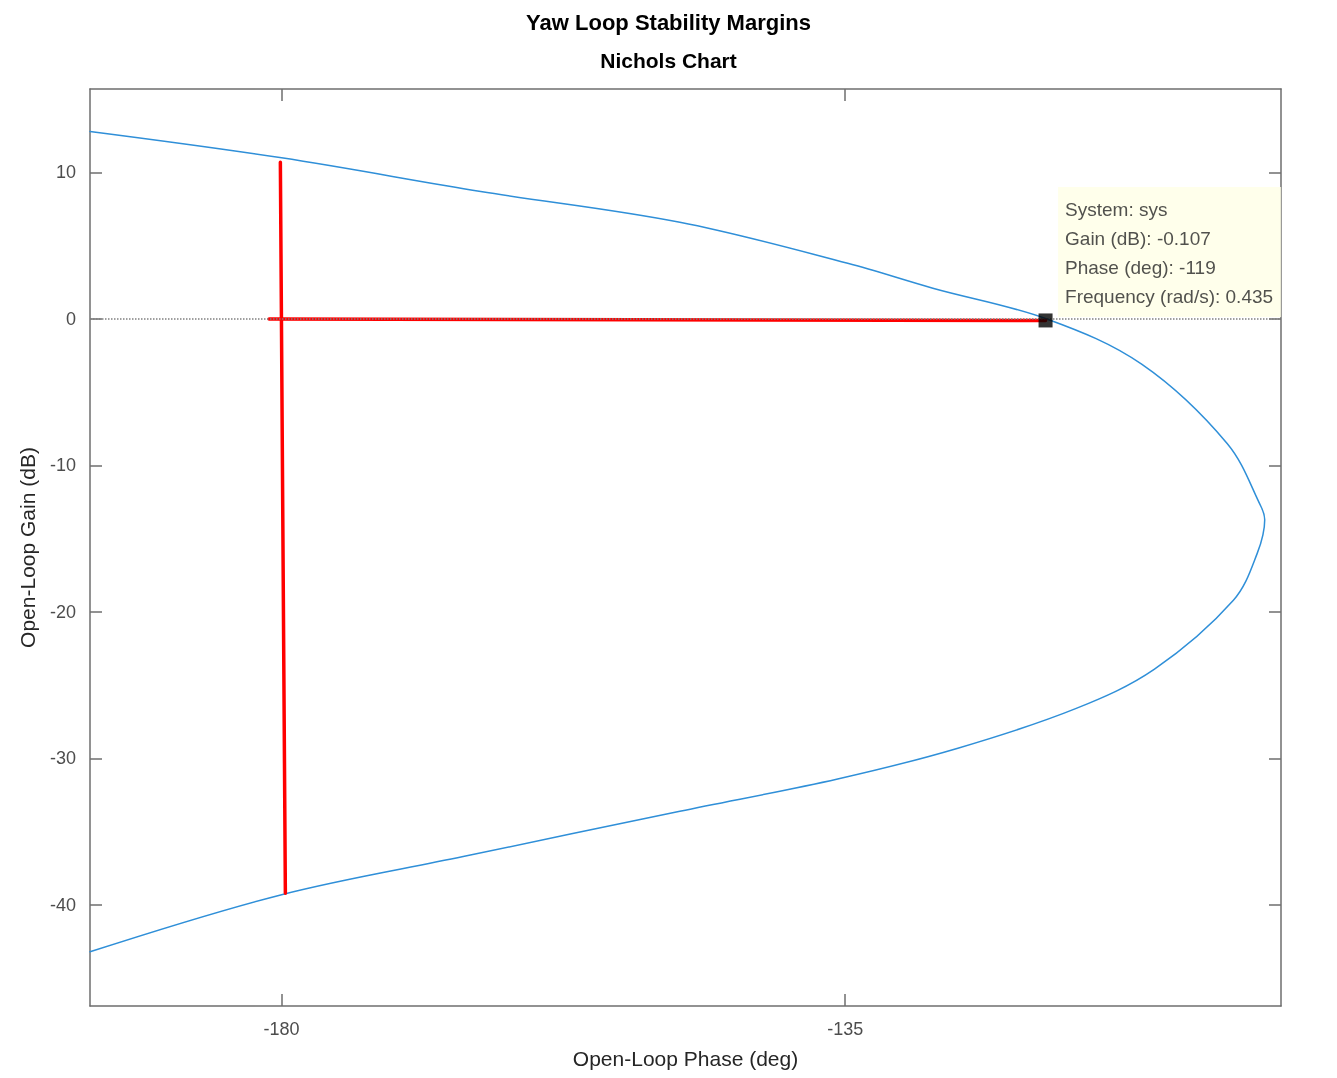  I want to click on y-tick-label: -40, so click(62, 904).